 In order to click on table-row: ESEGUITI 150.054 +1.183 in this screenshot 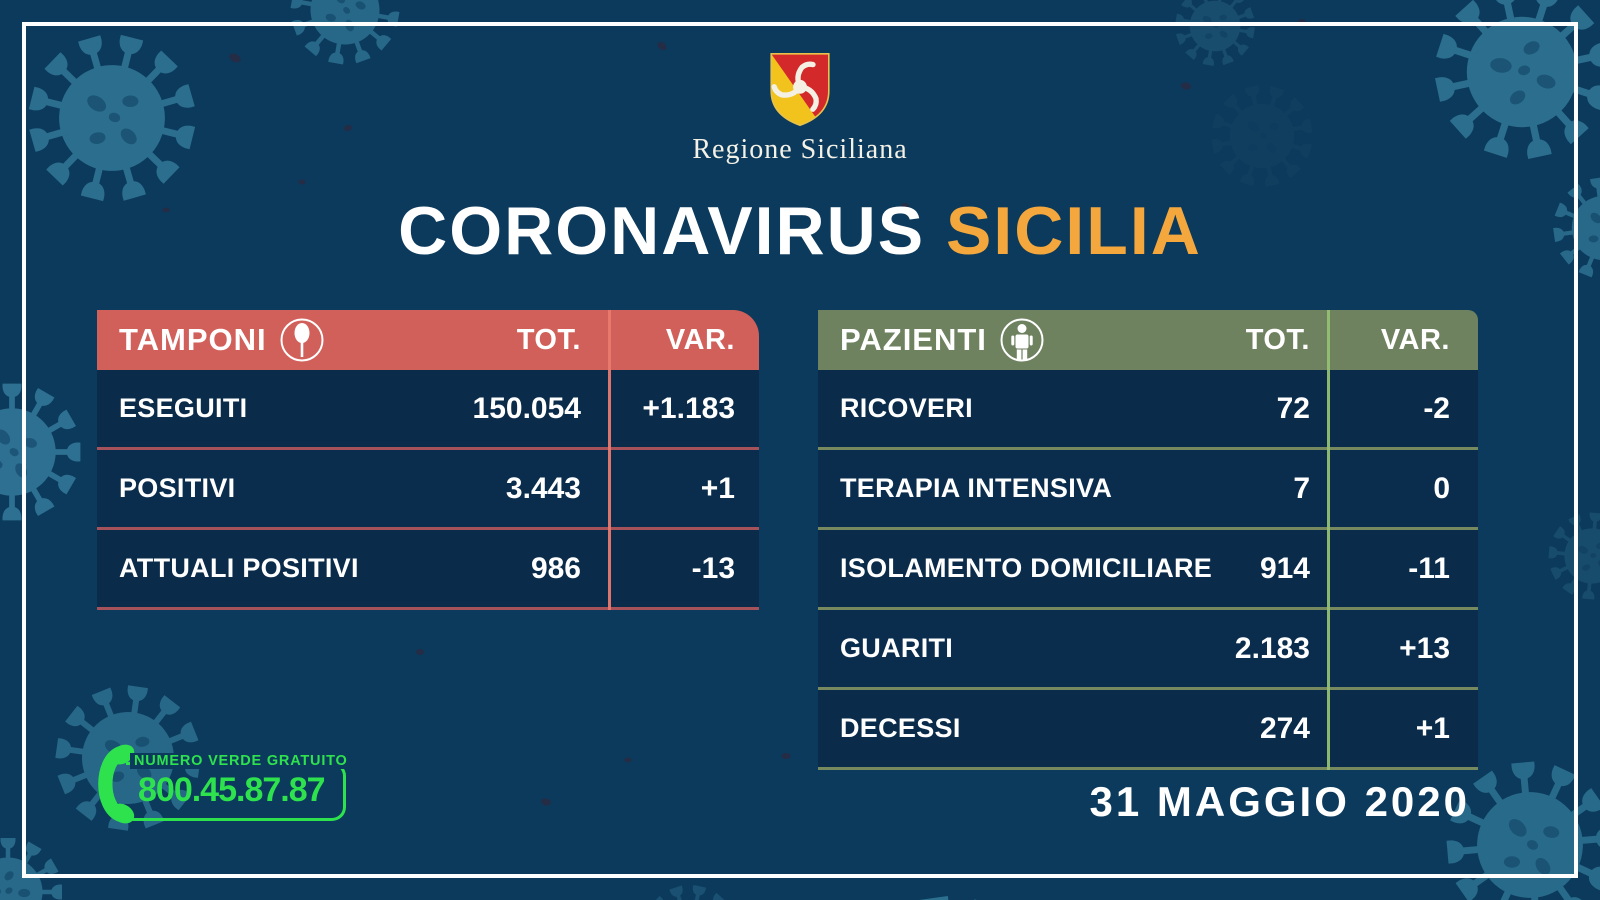, I will do `click(428, 410)`.